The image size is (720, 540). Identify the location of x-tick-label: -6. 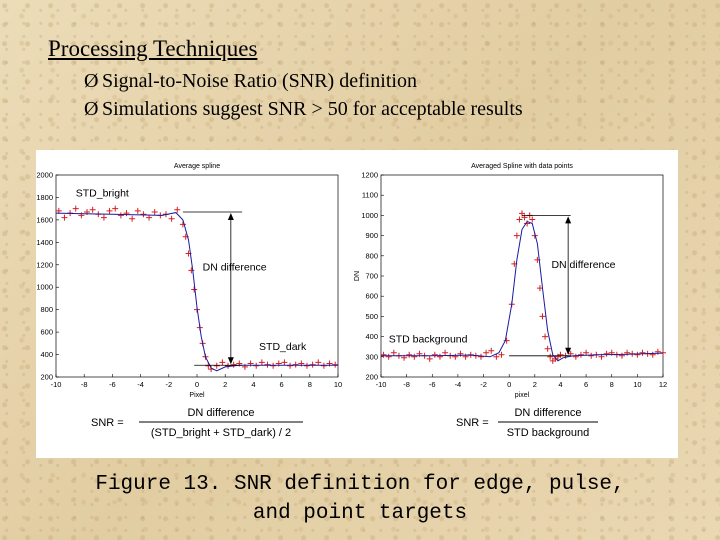
(112, 384).